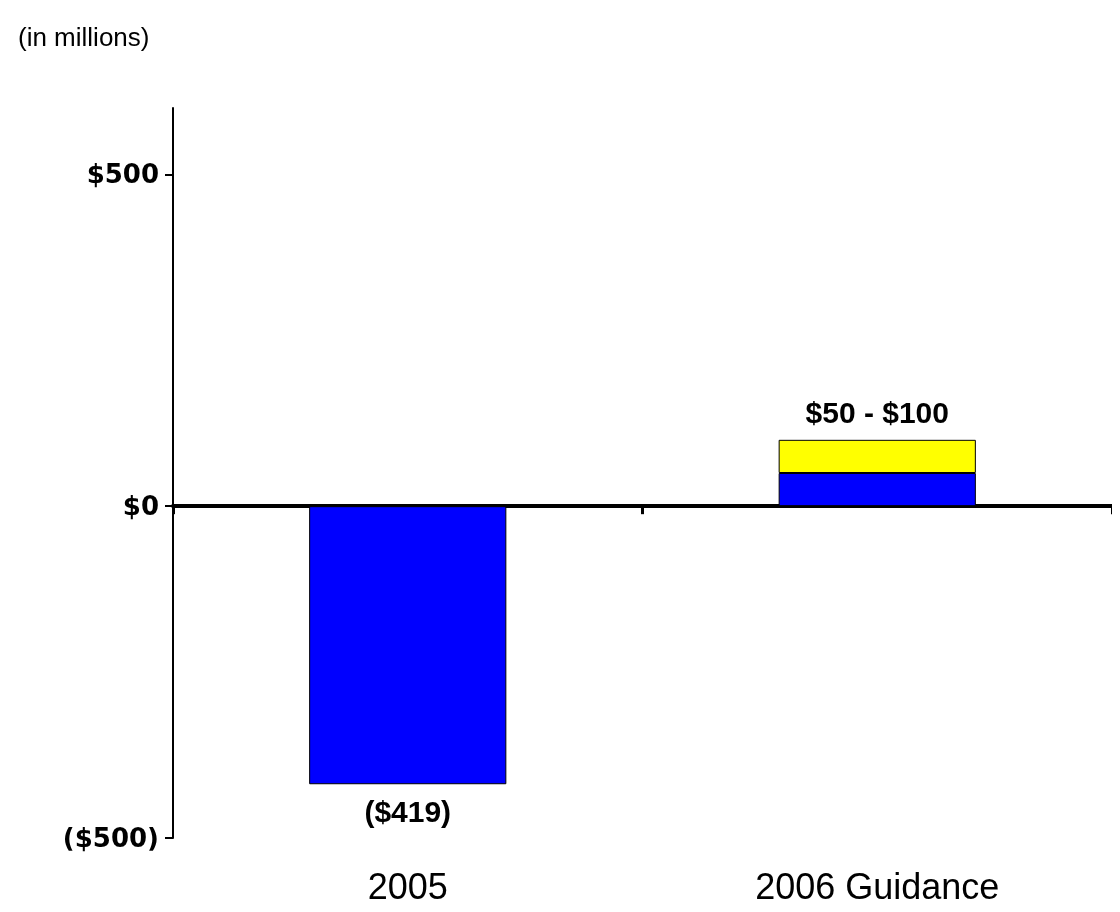  I want to click on x-tick-label: 2006 Guidance, so click(877, 886).